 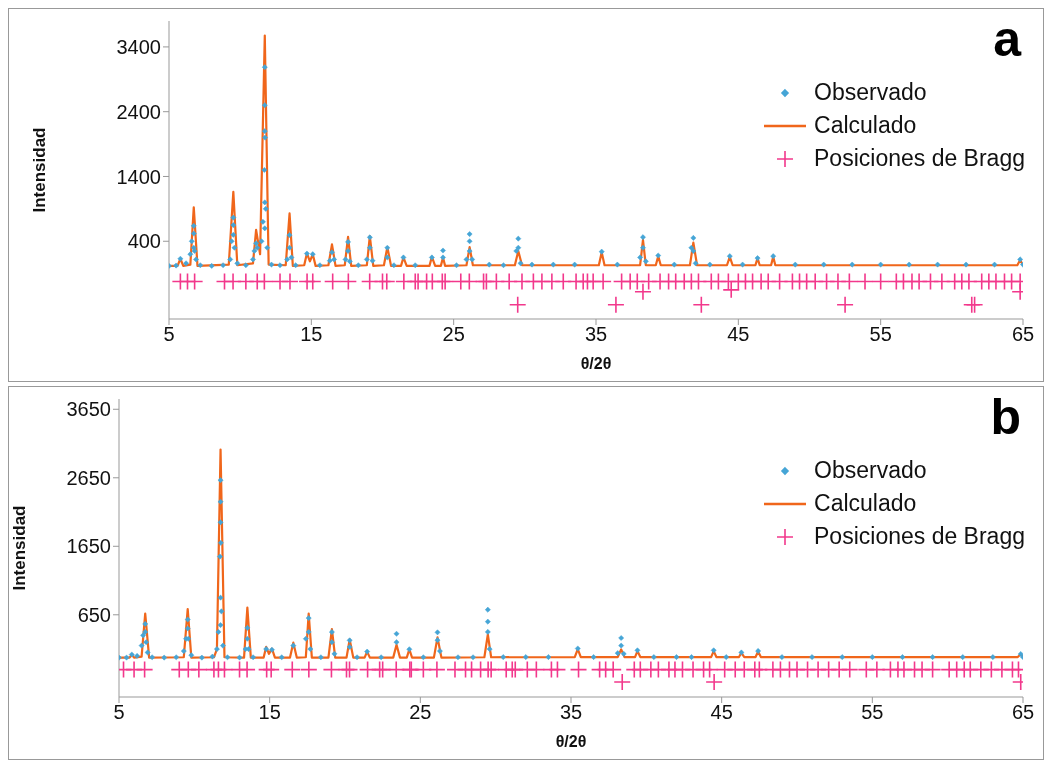 I want to click on annotation: a, so click(x=1007, y=39).